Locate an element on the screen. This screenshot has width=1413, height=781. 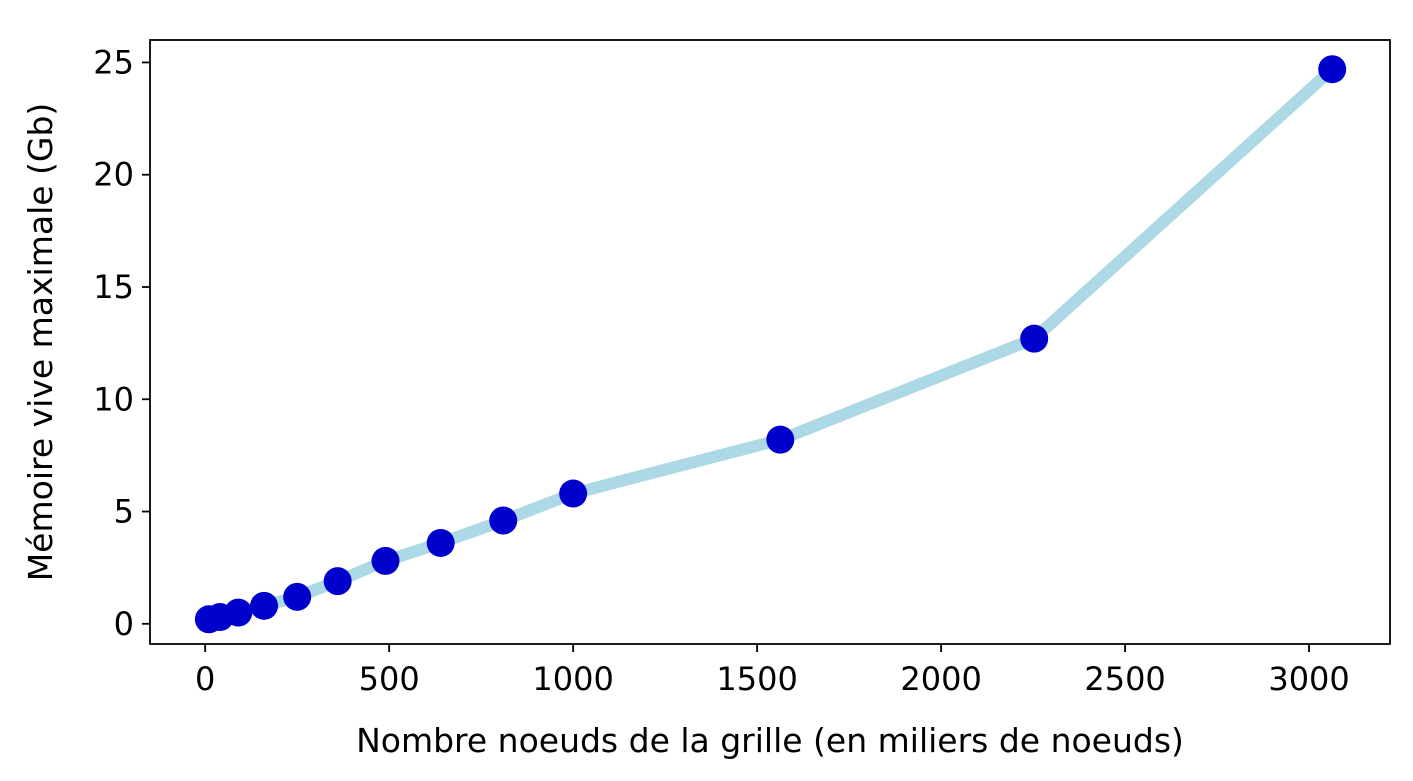
y-axis: 0 5 10 15 20 25 is located at coordinates (121, 343).